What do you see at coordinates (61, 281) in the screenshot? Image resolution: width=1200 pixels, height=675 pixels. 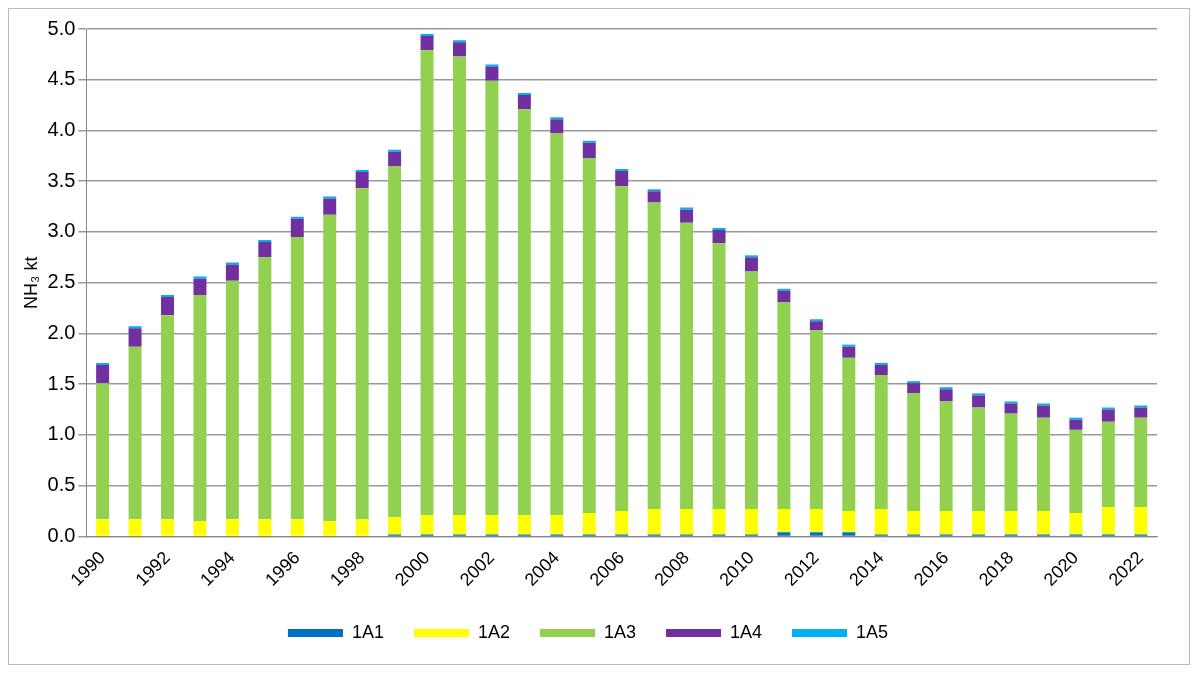 I see `y-tick-label: 2.5` at bounding box center [61, 281].